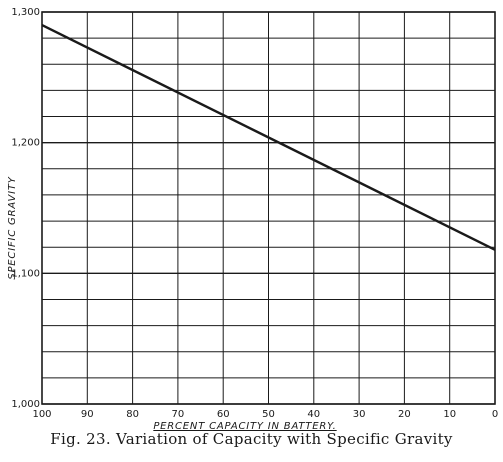  I want to click on x-tick-label: 50, so click(268, 414).